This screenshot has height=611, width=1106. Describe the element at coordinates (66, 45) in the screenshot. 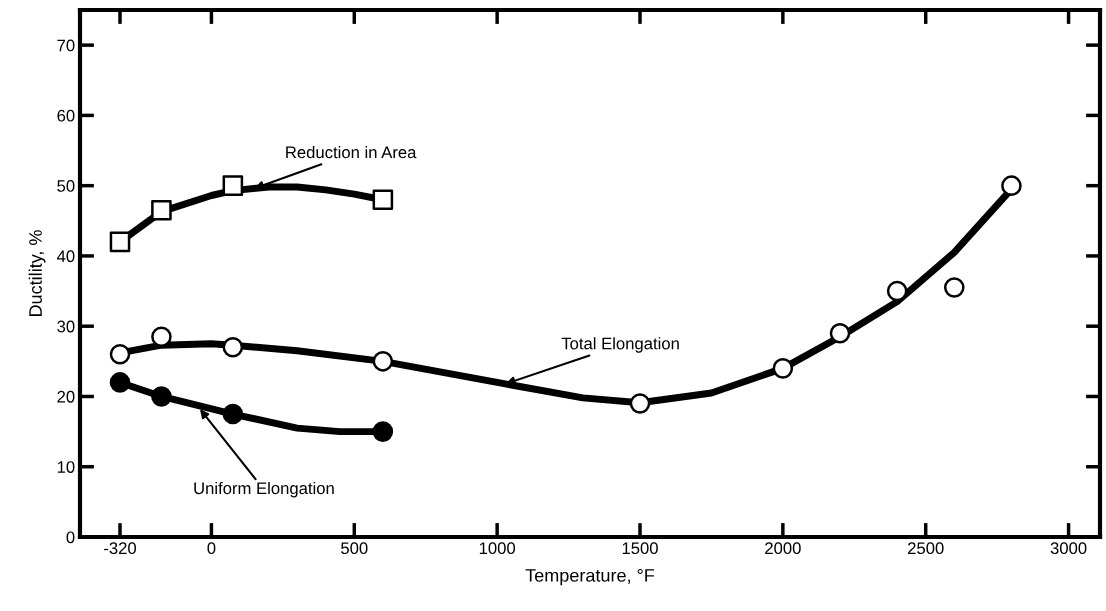

I see `y-tick-label: 70` at that location.